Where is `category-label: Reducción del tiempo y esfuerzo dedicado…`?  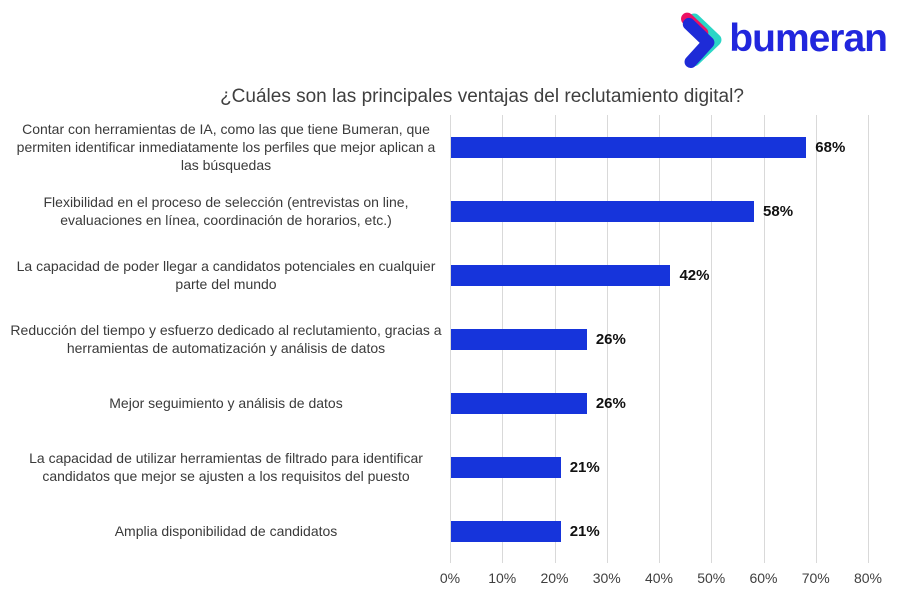 category-label: Reducción del tiempo y esfuerzo dedicado… is located at coordinates (226, 338).